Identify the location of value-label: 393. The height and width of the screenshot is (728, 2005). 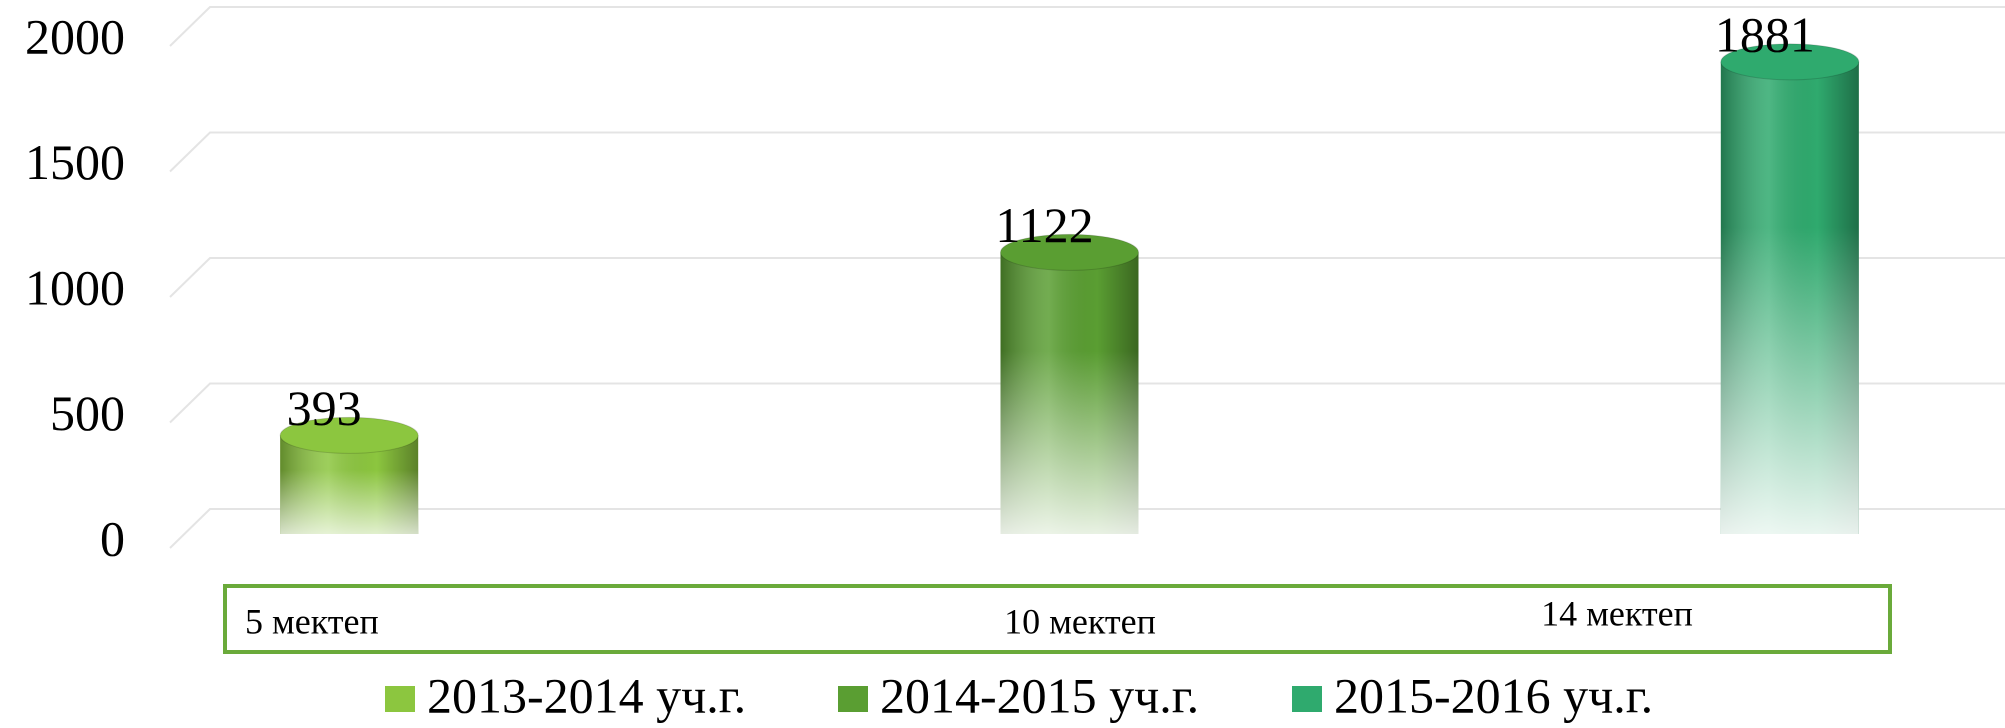
(324, 408).